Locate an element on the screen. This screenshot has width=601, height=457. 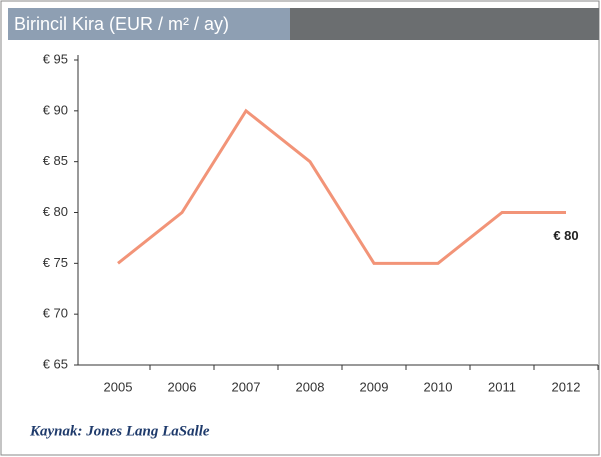
x-tick-label: 2006 is located at coordinates (182, 386).